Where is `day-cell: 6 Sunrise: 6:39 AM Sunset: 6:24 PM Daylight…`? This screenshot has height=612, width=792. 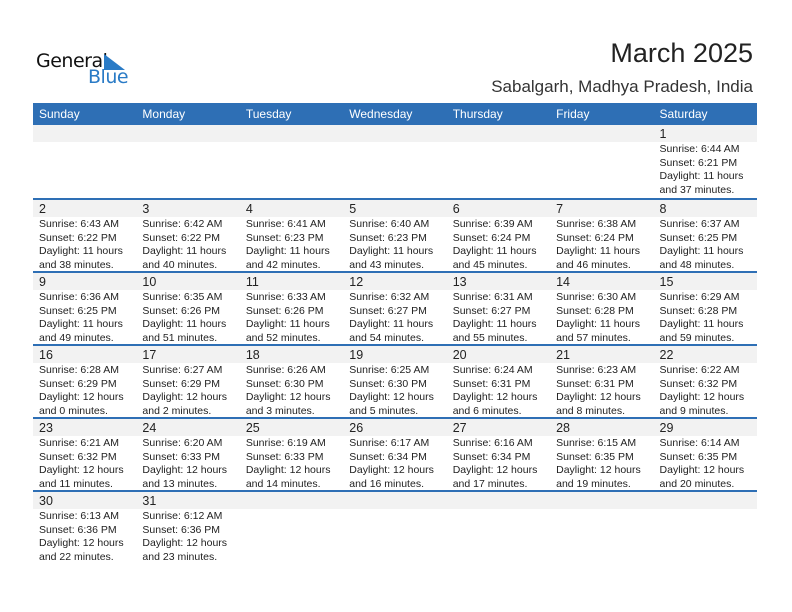
day-cell: 6 Sunrise: 6:39 AM Sunset: 6:24 PM Daylight… is located at coordinates (498, 235).